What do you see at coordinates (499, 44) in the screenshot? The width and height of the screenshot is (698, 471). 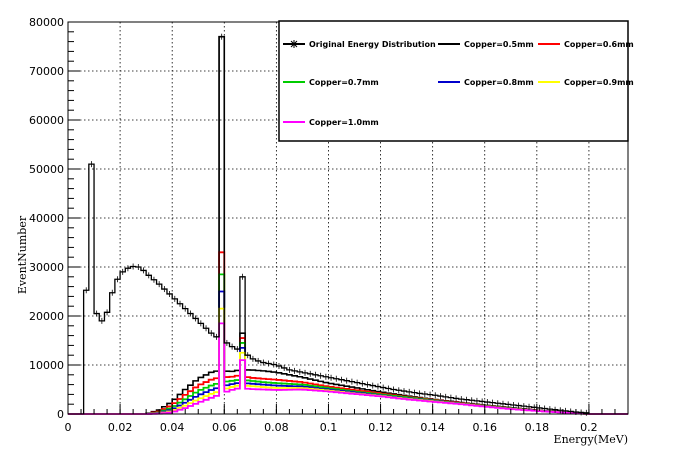 I see `legend-label: Copper=0.5mm` at bounding box center [499, 44].